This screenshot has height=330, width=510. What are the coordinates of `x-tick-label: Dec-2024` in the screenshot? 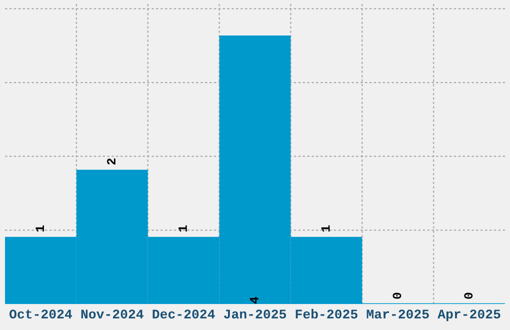 It's located at (183, 314).